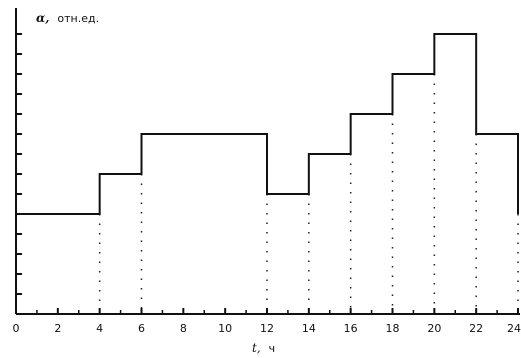 The width and height of the screenshot is (521, 358). What do you see at coordinates (57, 328) in the screenshot?
I see `x-tick-label: 2` at bounding box center [57, 328].